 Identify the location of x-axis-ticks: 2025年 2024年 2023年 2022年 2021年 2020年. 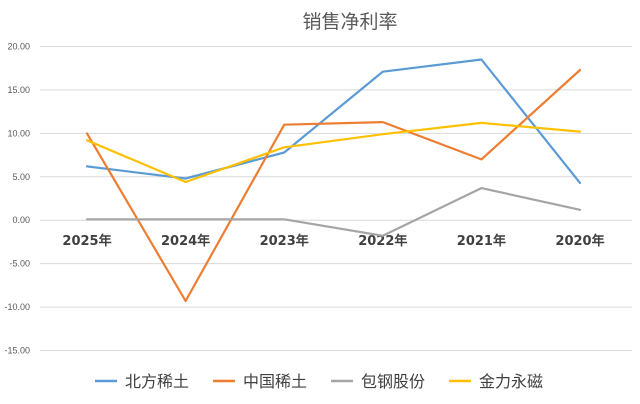
(333, 241).